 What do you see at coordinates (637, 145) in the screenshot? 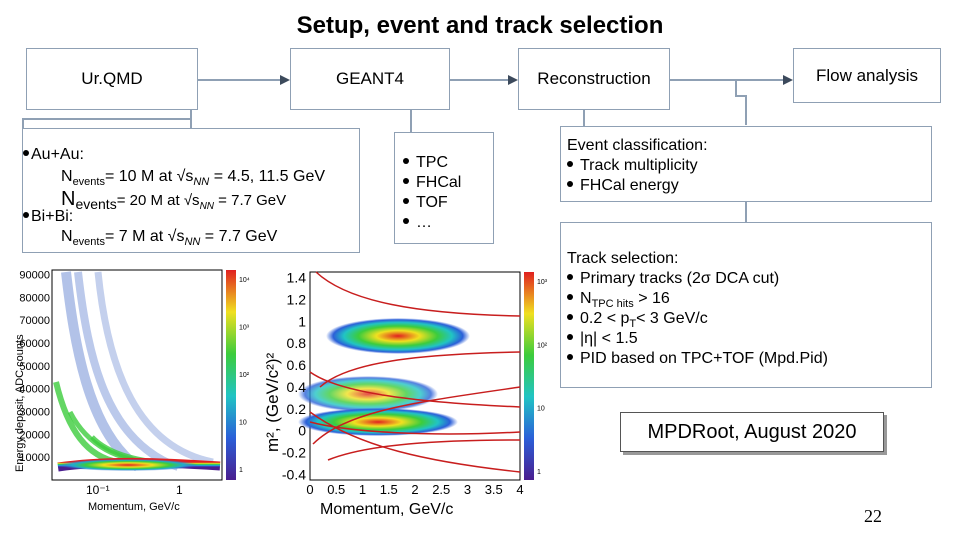
I see `event-classification-heading: Event classification:` at bounding box center [637, 145].